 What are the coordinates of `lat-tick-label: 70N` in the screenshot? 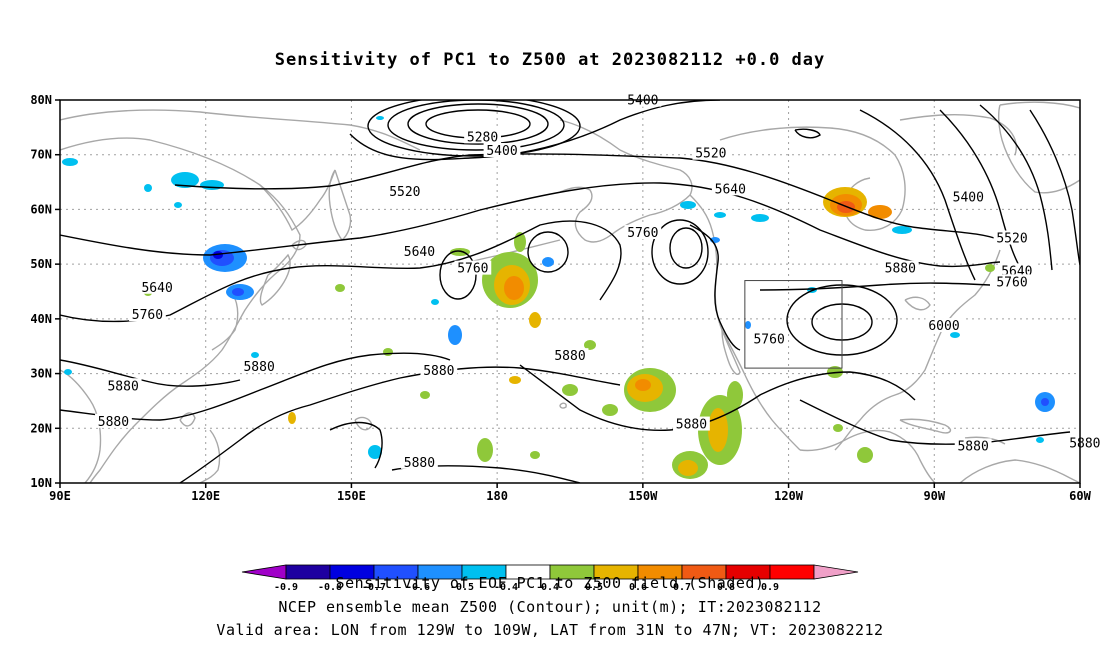 It's located at (41, 155).